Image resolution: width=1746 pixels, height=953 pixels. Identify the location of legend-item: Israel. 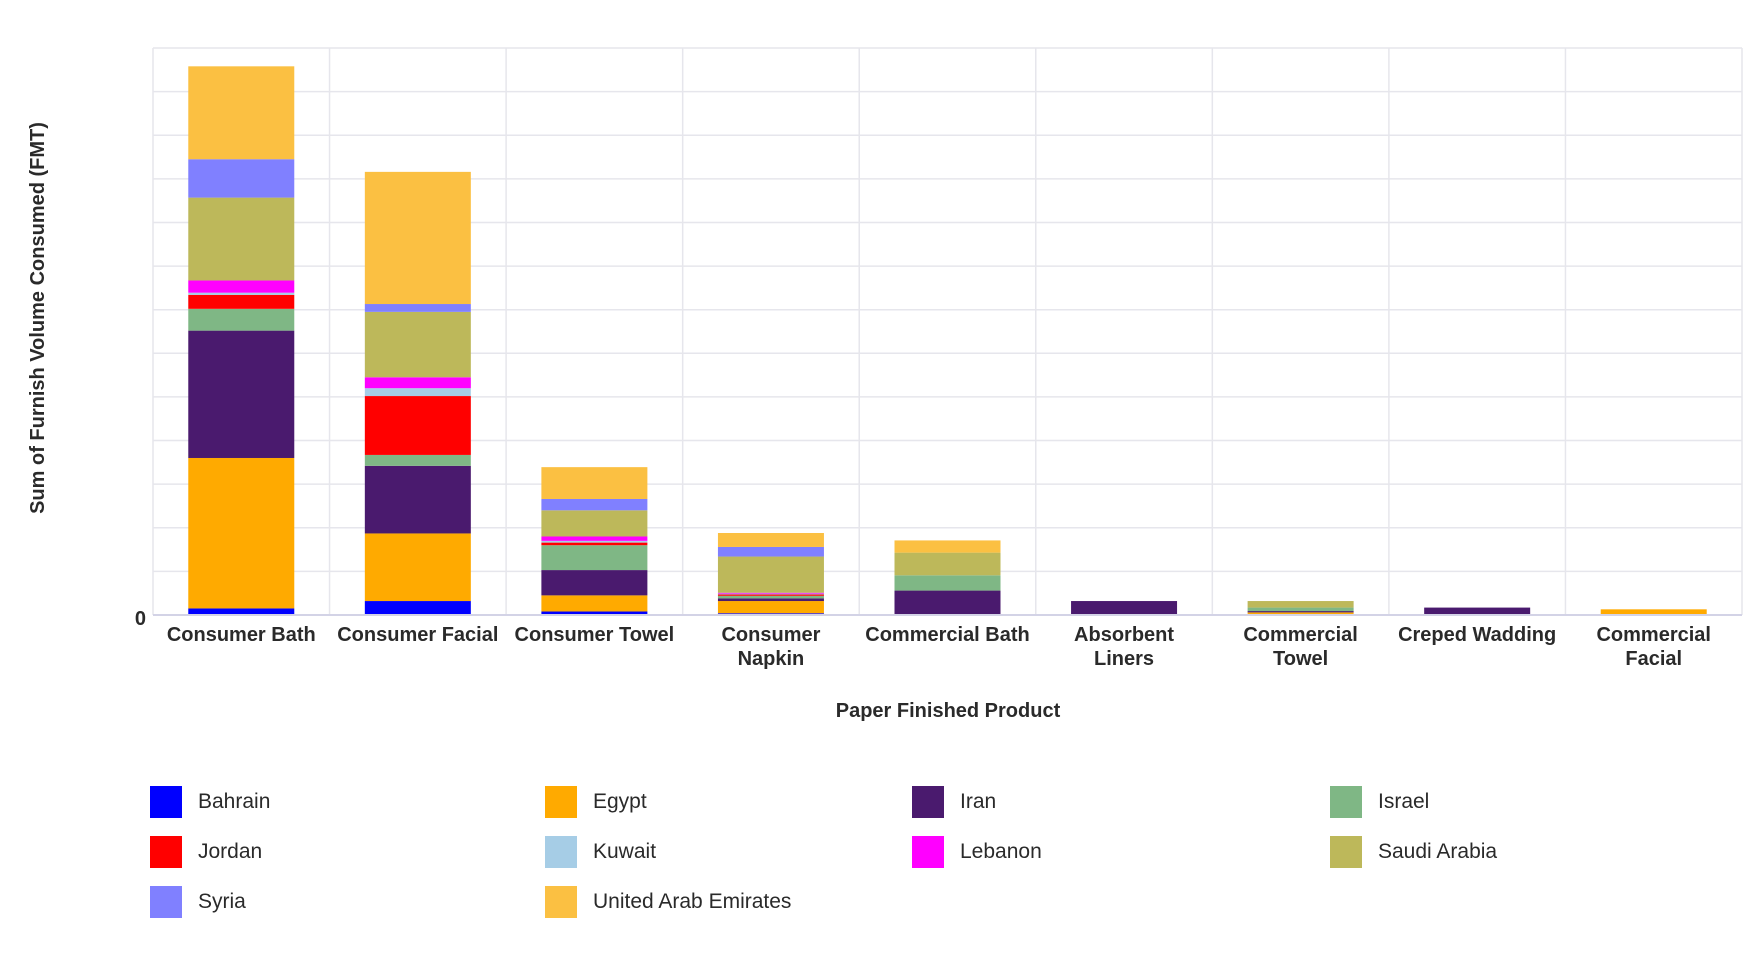
(1379, 802).